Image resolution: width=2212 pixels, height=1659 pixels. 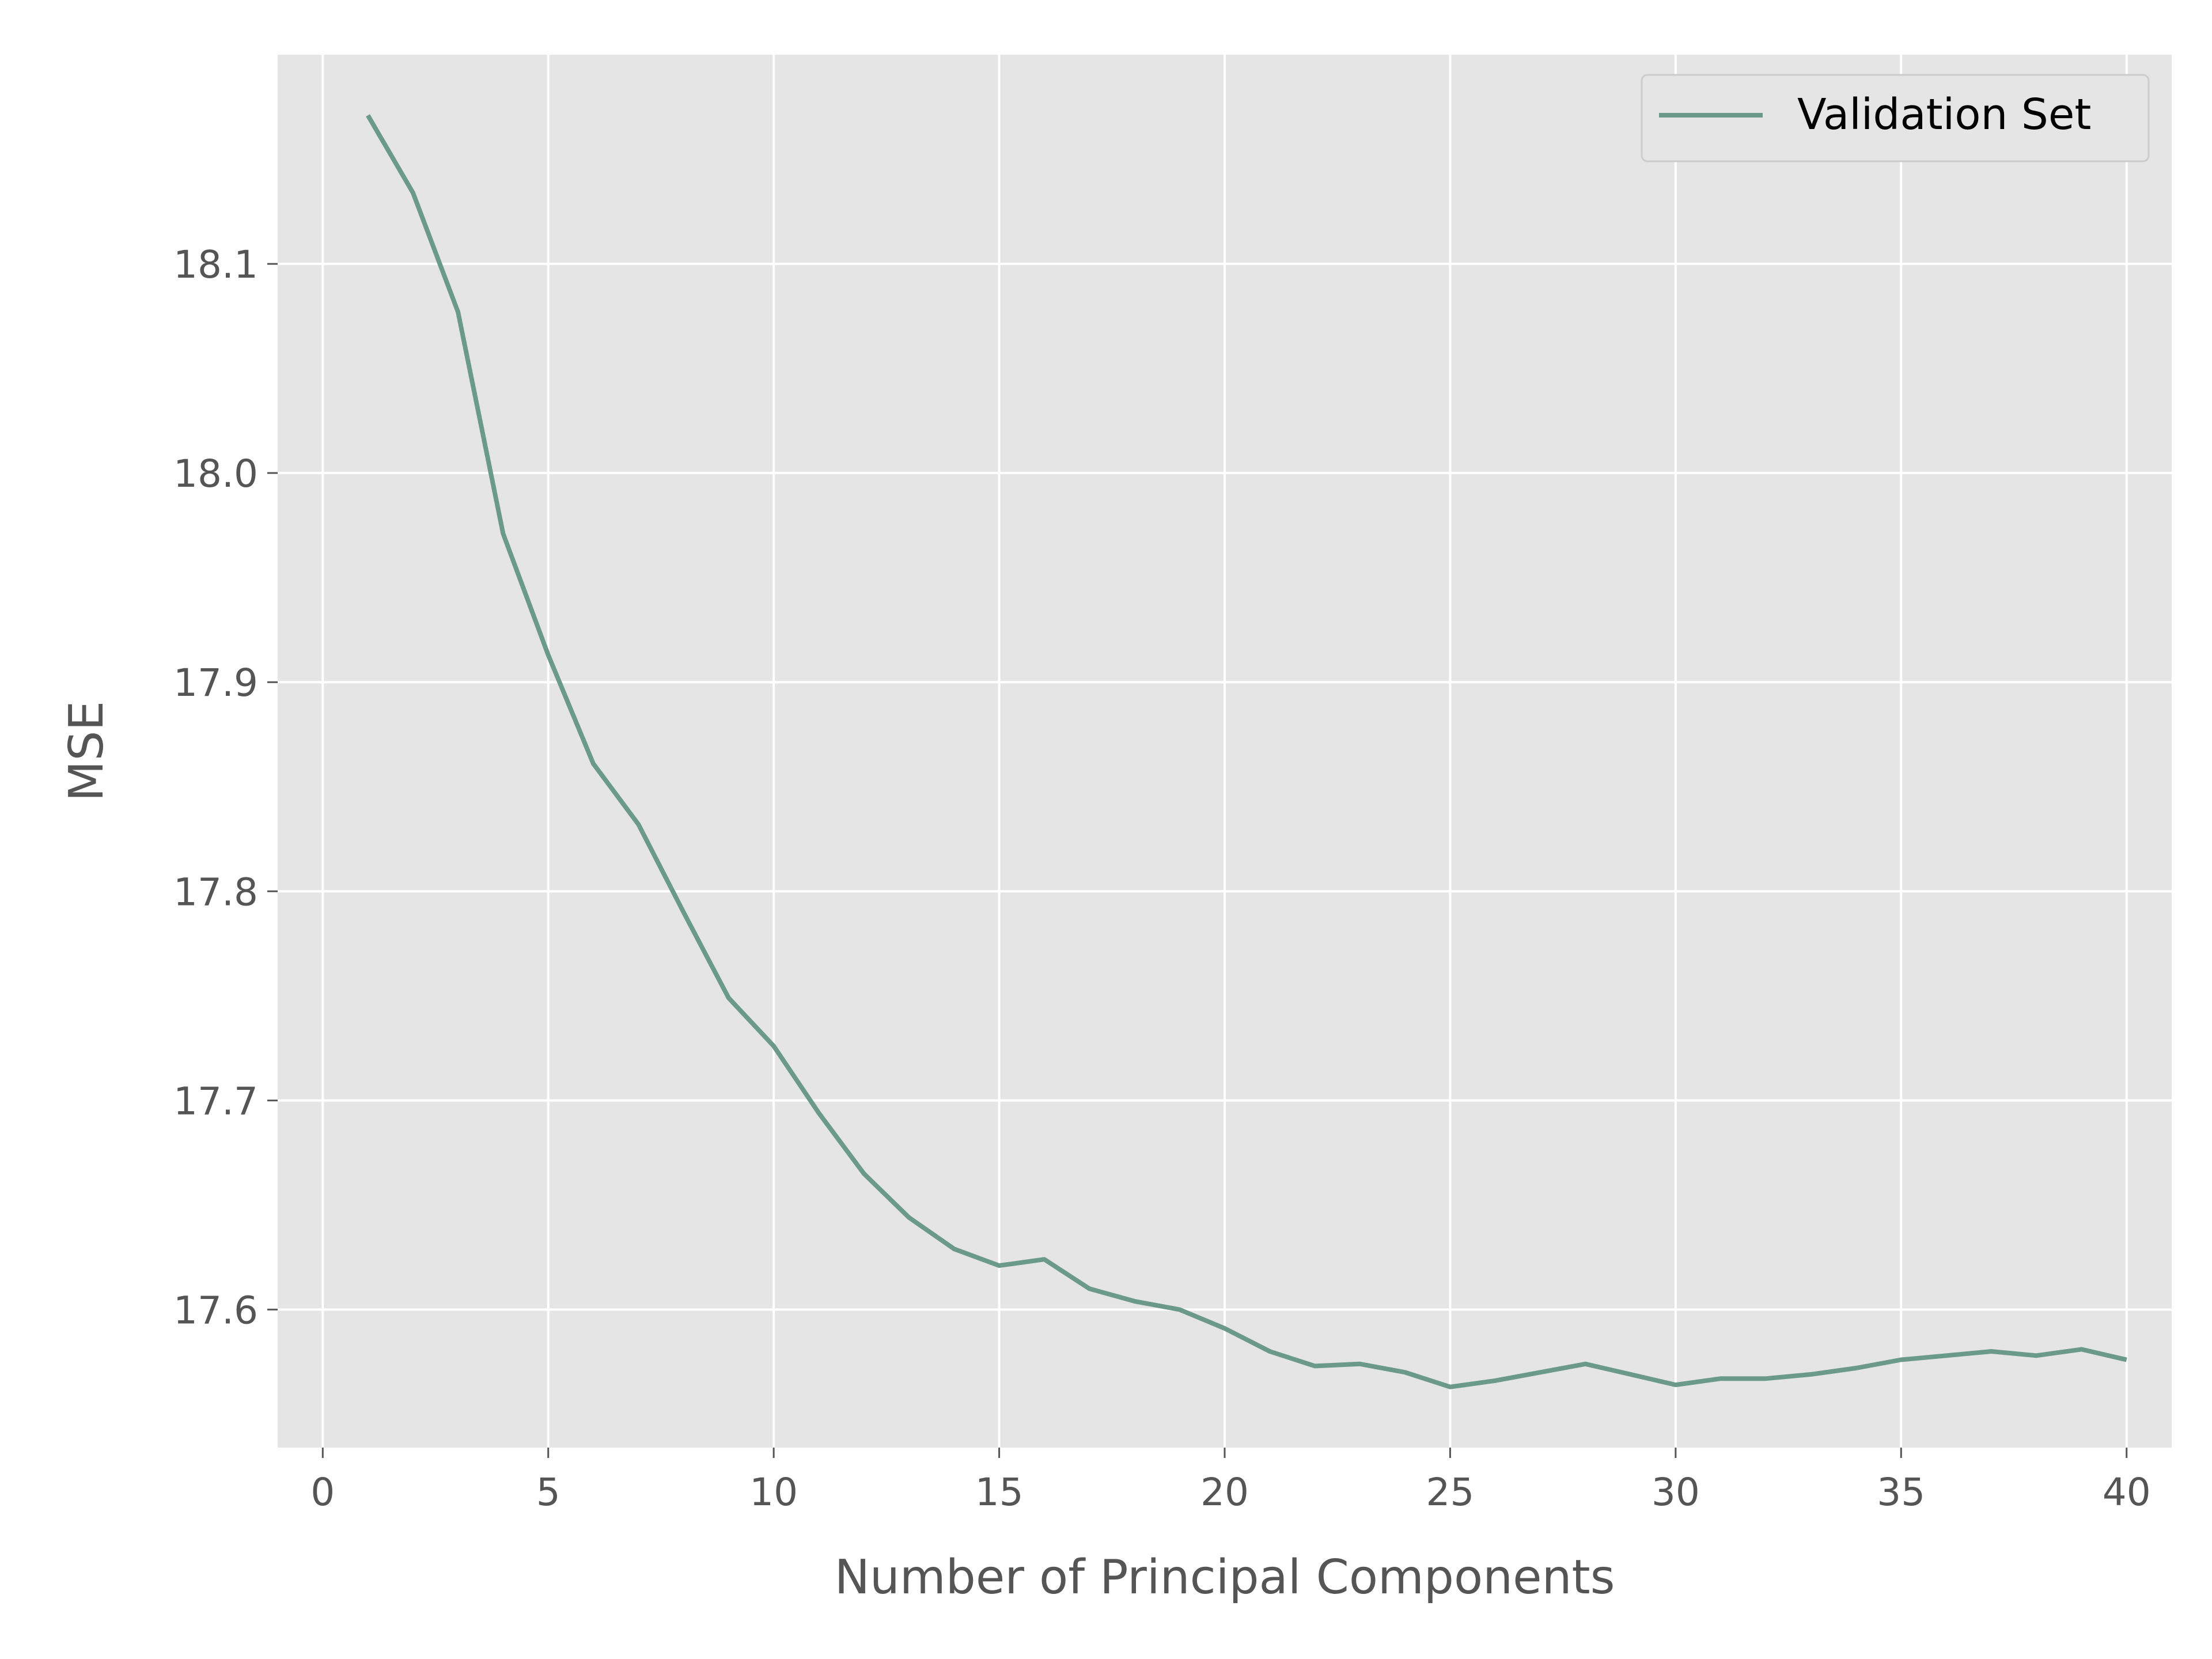 I want to click on legend-box, so click(x=1895, y=118).